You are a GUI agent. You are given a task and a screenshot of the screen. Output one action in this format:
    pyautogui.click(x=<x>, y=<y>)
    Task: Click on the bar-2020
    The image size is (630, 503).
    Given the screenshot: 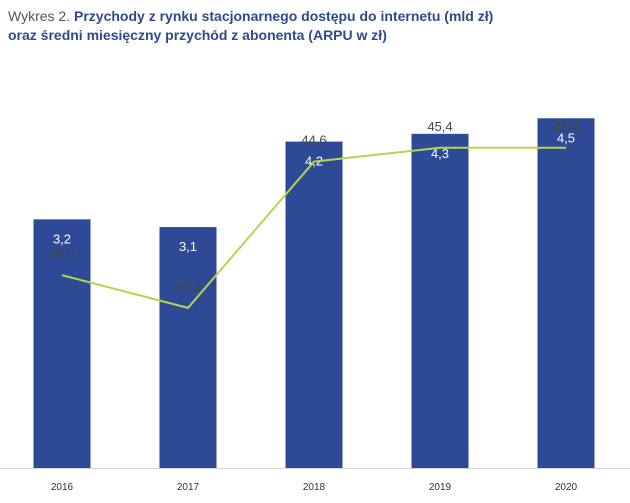 What is the action you would take?
    pyautogui.click(x=566, y=293)
    